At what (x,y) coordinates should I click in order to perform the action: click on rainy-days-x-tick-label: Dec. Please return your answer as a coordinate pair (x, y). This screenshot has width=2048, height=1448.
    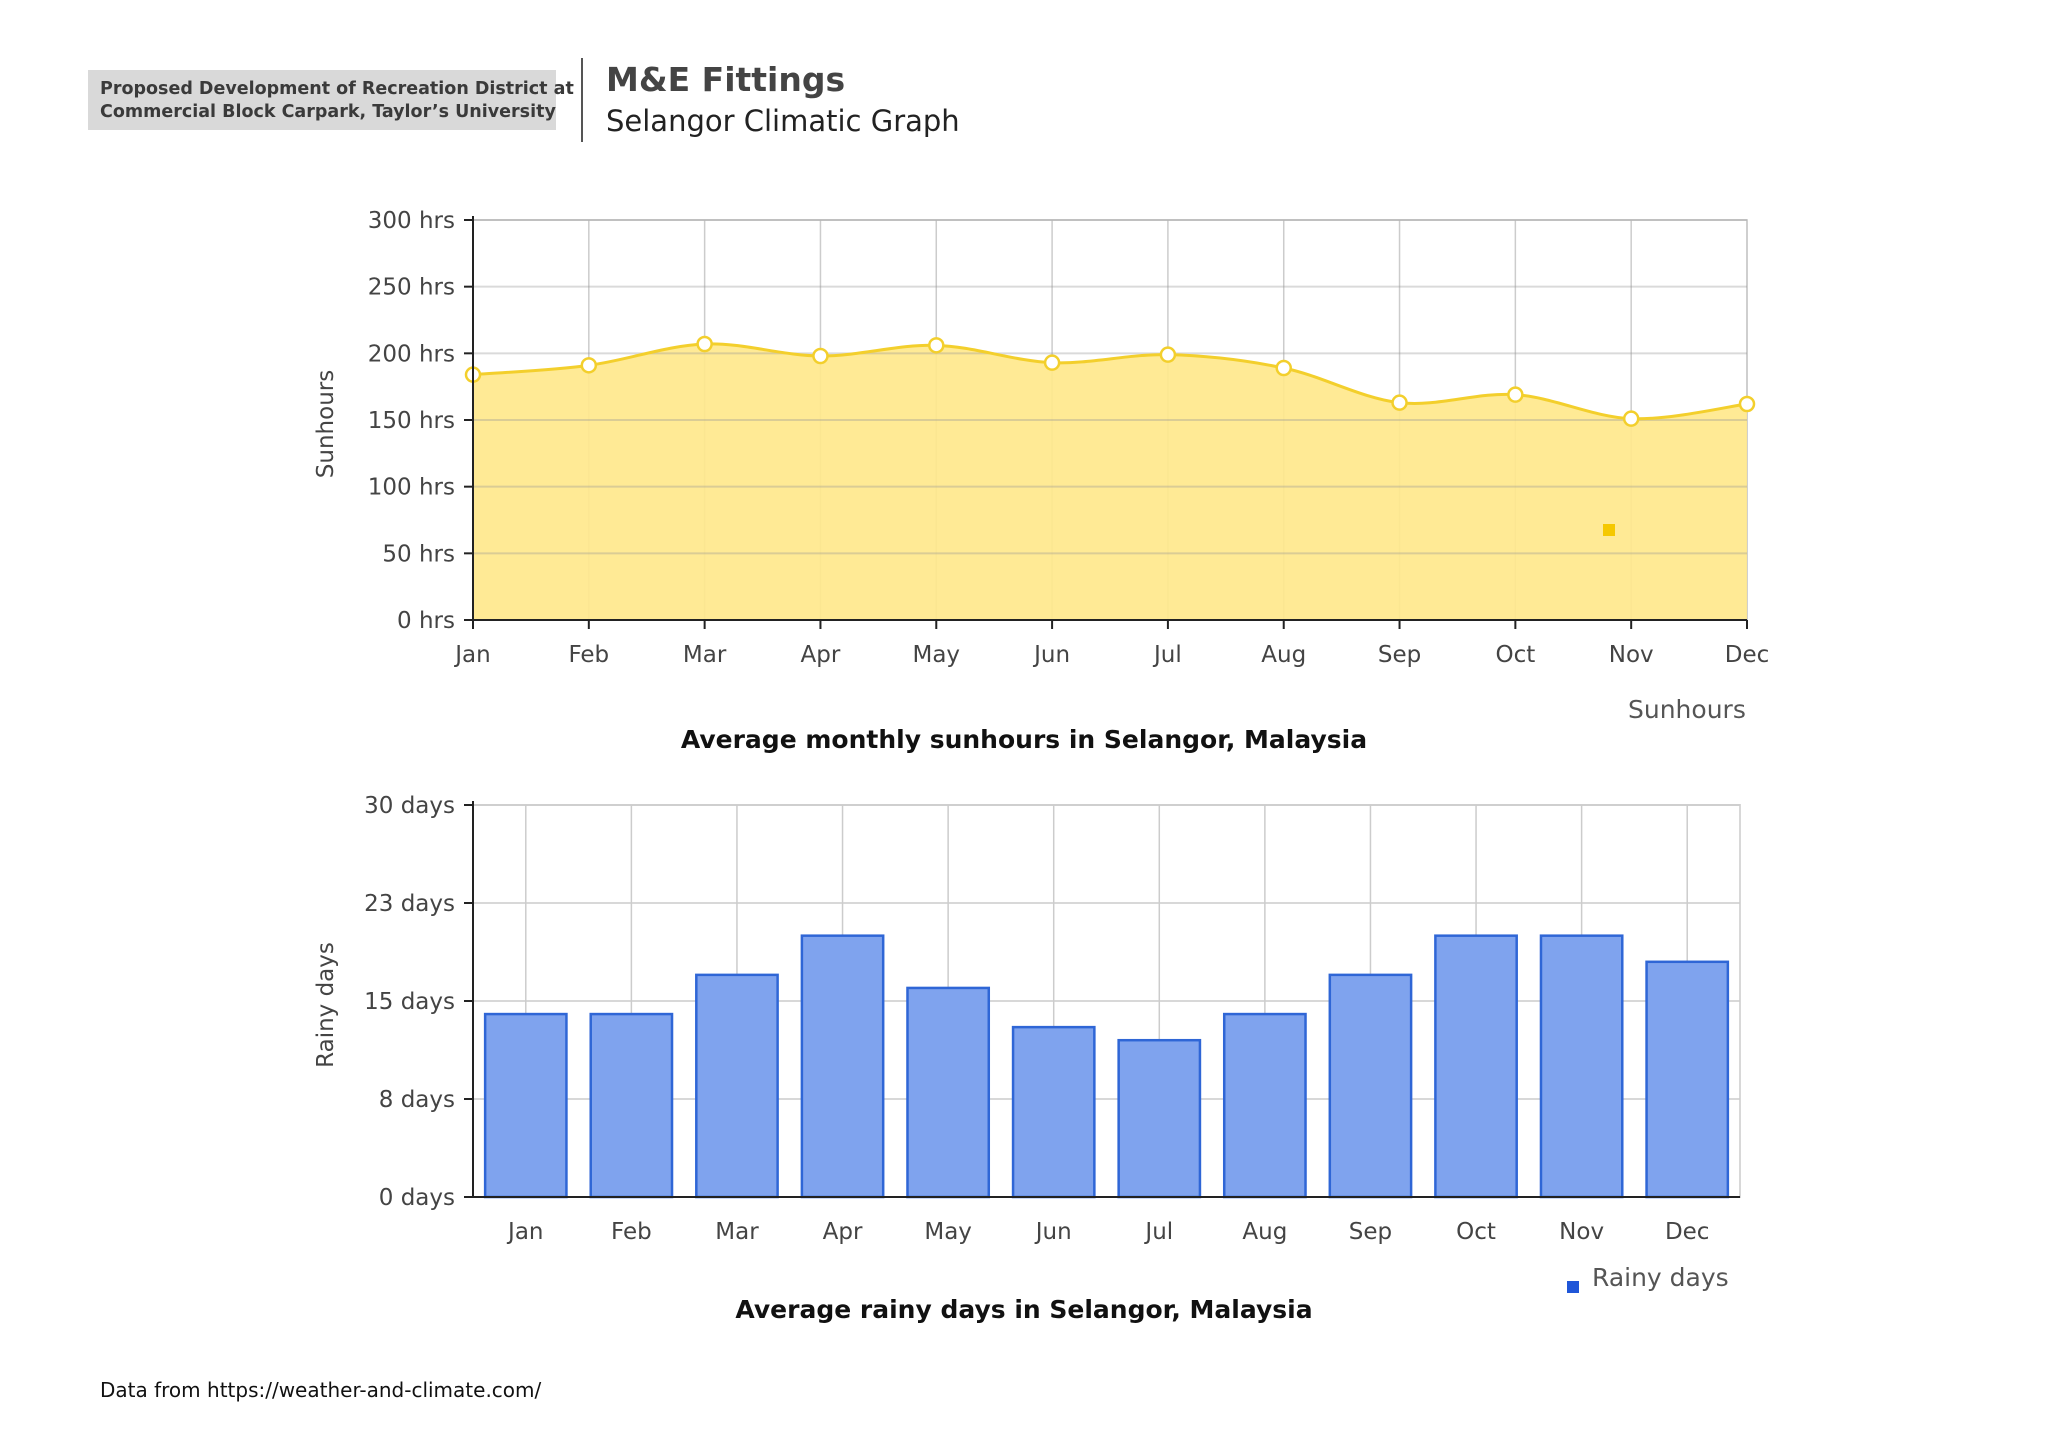
    Looking at the image, I should click on (1687, 1232).